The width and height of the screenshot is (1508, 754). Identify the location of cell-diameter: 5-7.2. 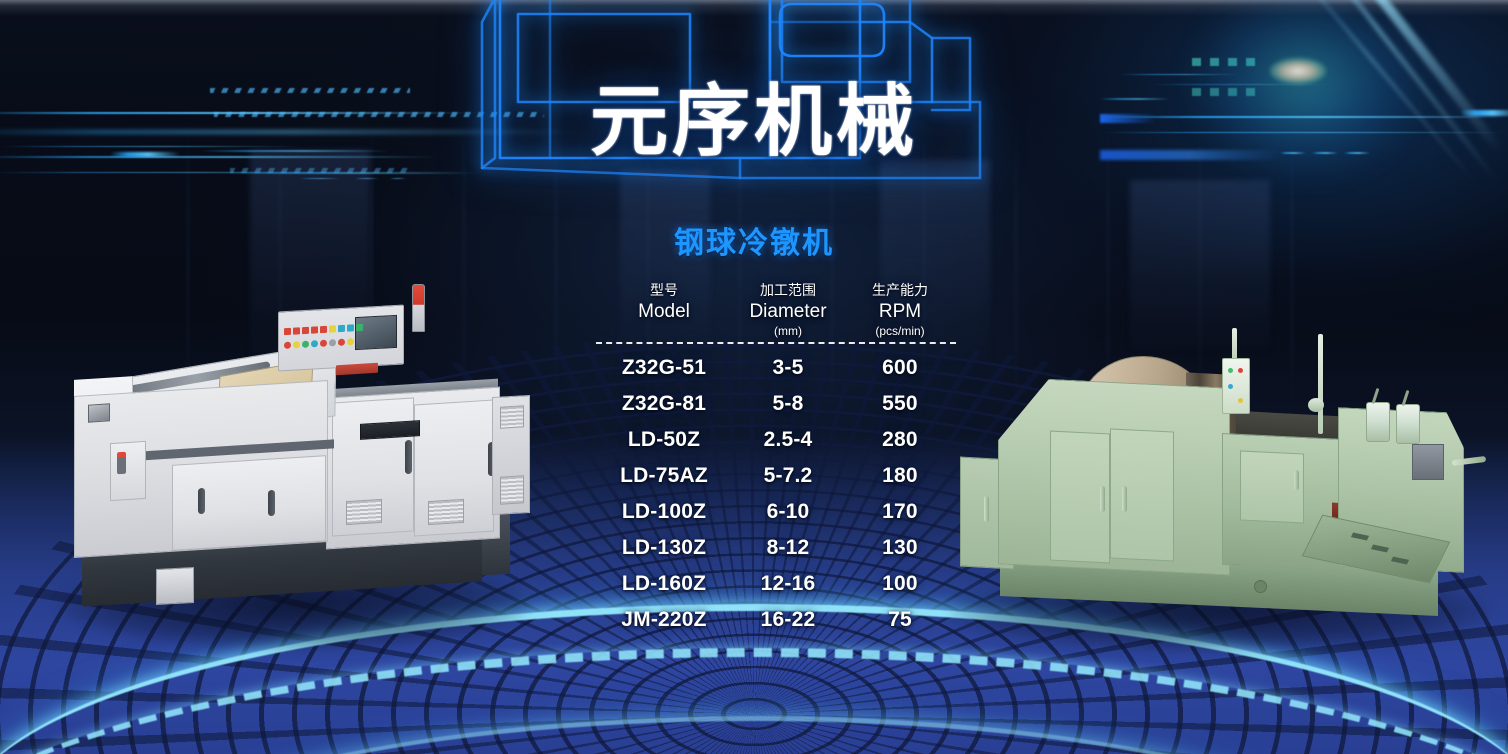
(788, 475).